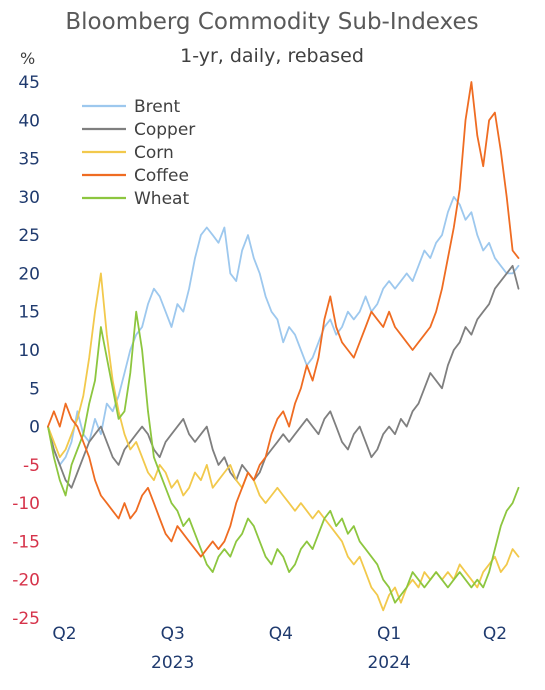 Image resolution: width=545 pixels, height=690 pixels. What do you see at coordinates (26, 542) in the screenshot?
I see `y-tick-label: -15` at bounding box center [26, 542].